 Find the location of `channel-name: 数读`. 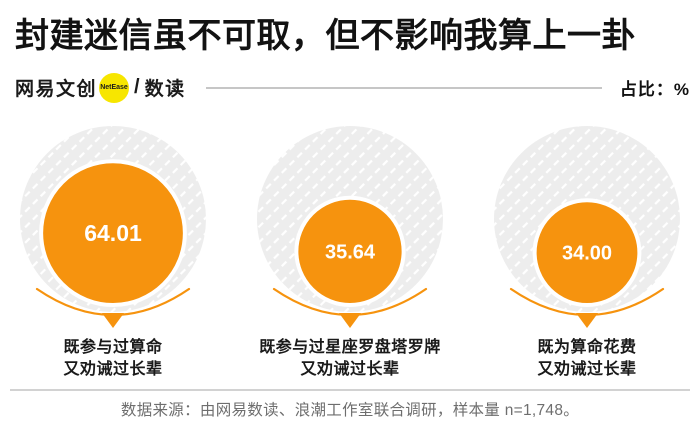

channel-name: 数读 is located at coordinates (165, 89).